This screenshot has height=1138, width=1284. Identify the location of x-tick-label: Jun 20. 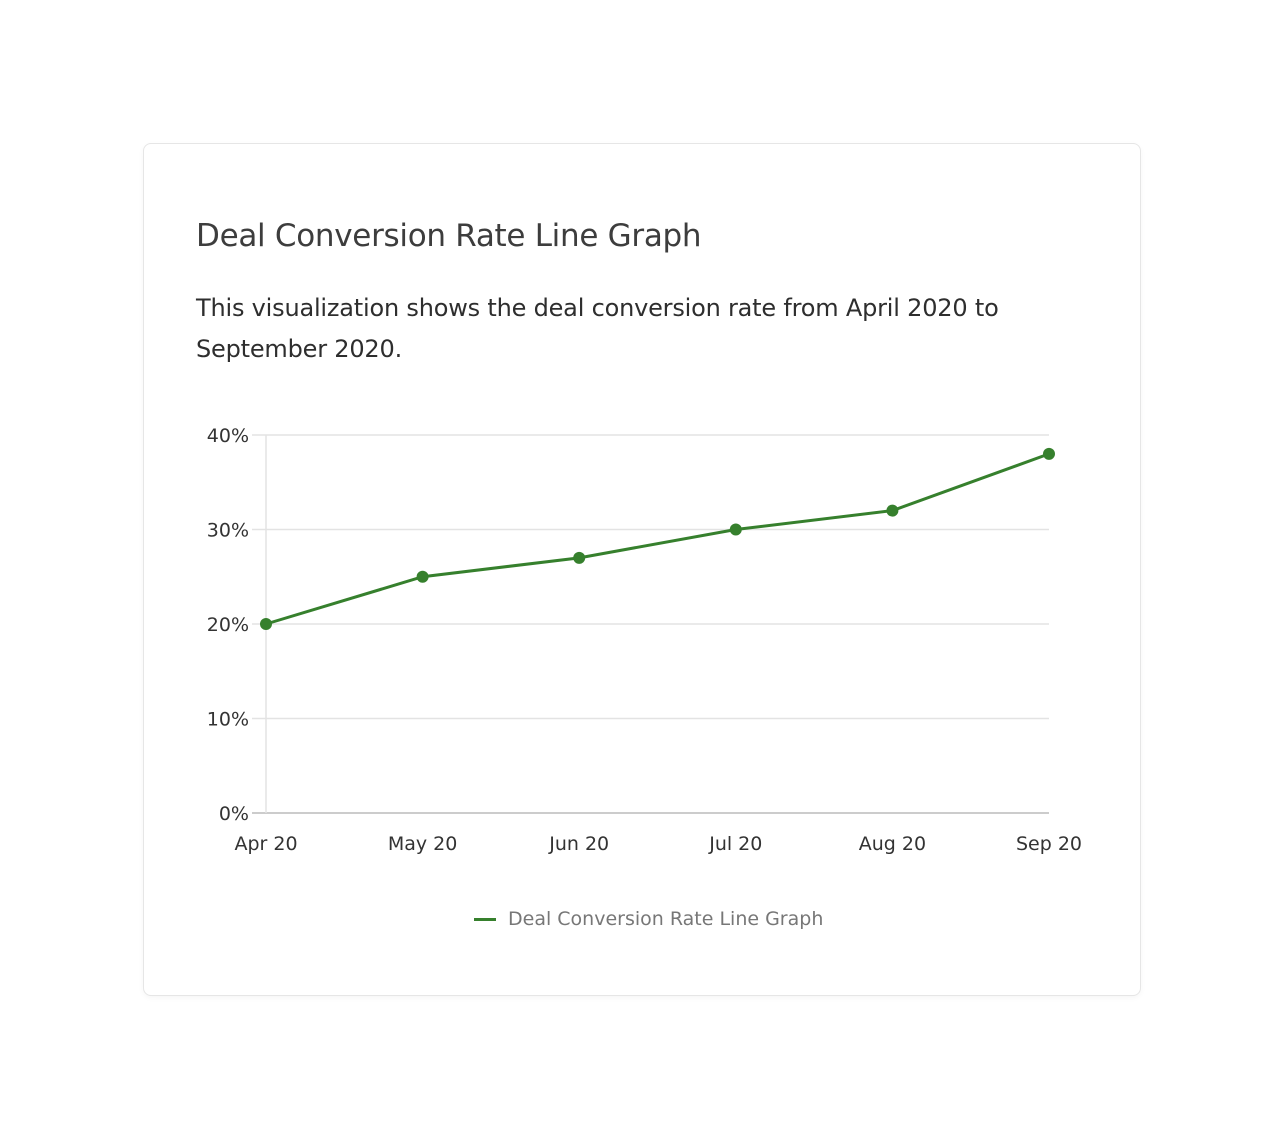
(578, 844).